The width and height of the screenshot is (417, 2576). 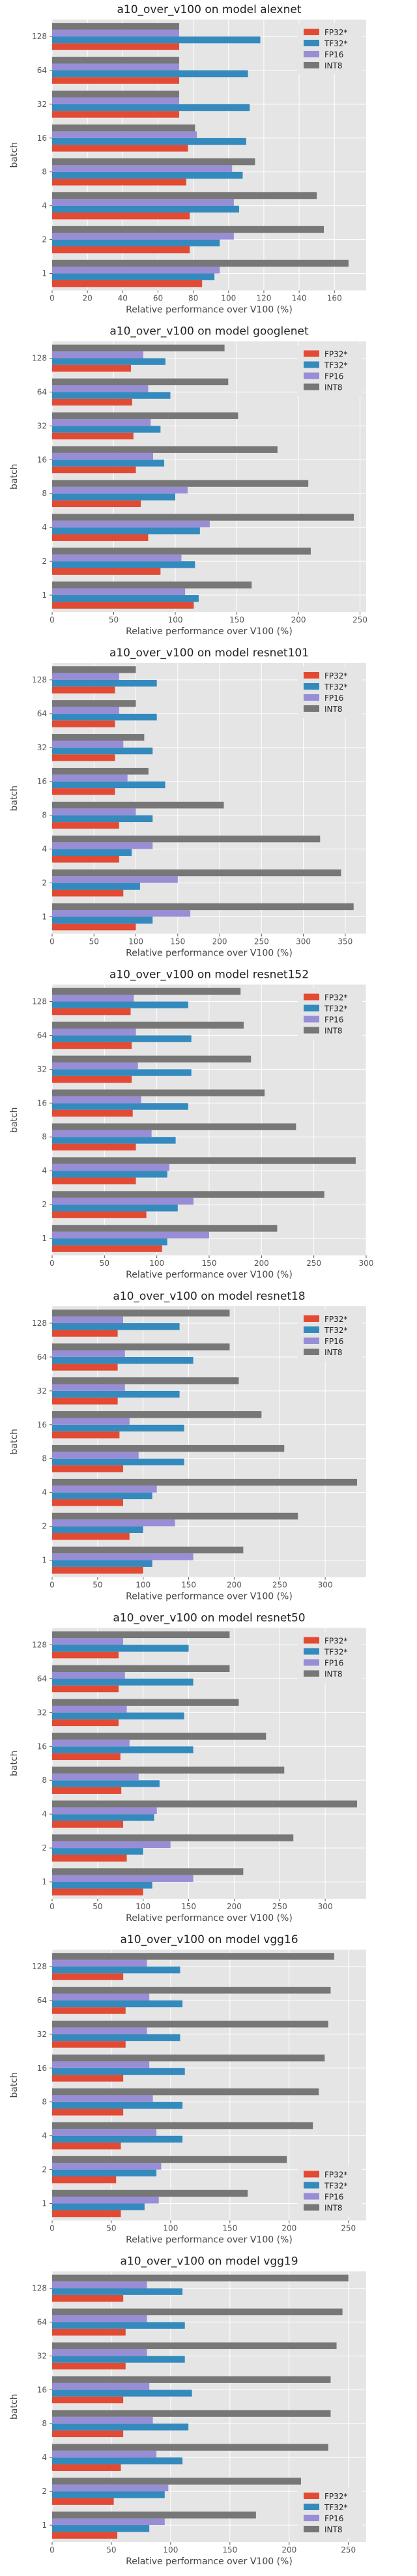 I want to click on x-tick-label: 350, so click(x=345, y=941).